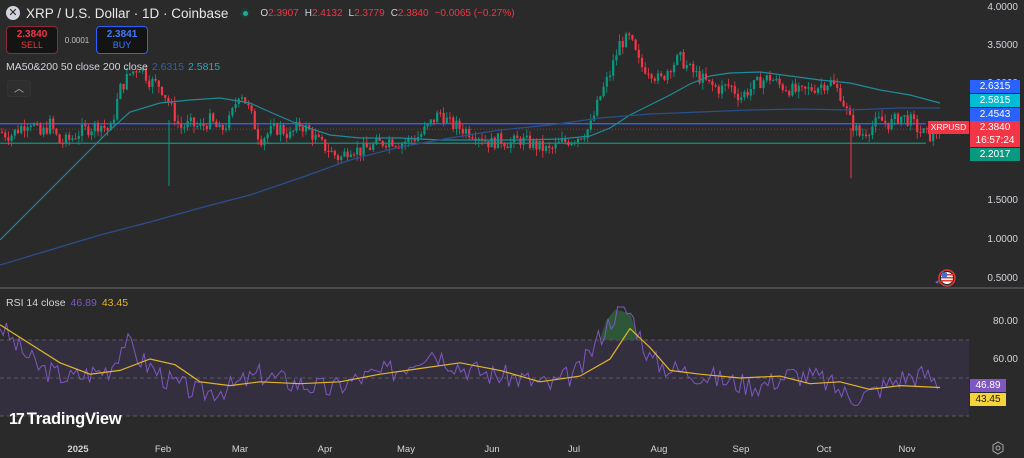  I want to click on price-level-tag: 2.2017, so click(995, 154).